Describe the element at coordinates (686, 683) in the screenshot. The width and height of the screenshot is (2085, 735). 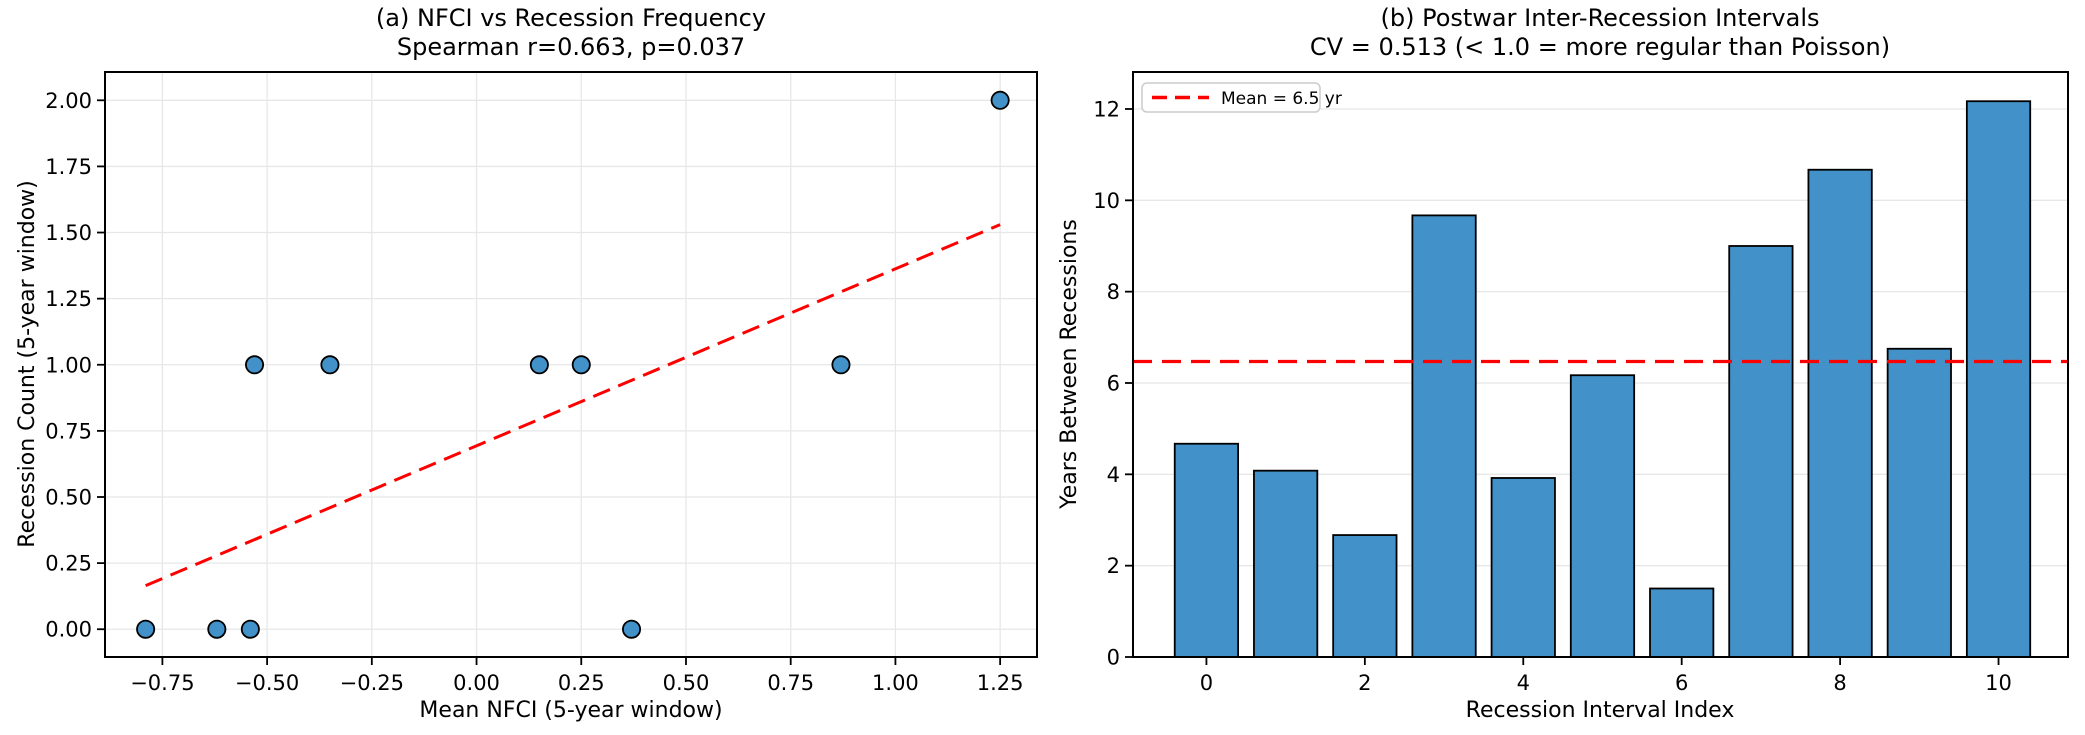
I see `x-tick-label: 0.50` at that location.